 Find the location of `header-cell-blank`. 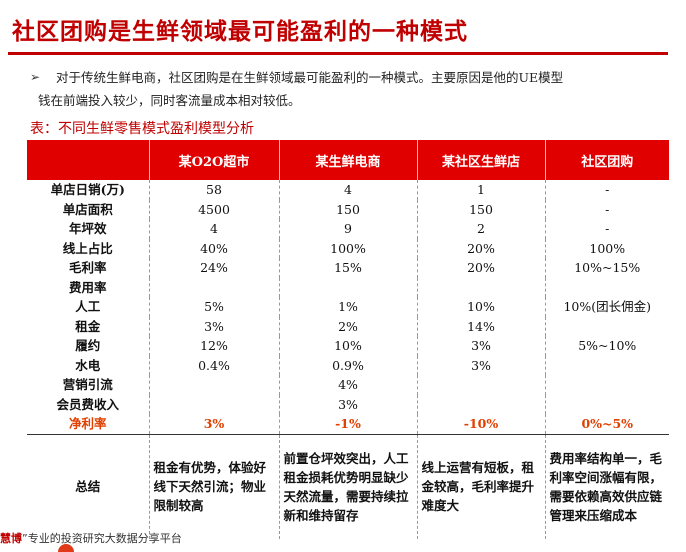

header-cell-blank is located at coordinates (88, 160).